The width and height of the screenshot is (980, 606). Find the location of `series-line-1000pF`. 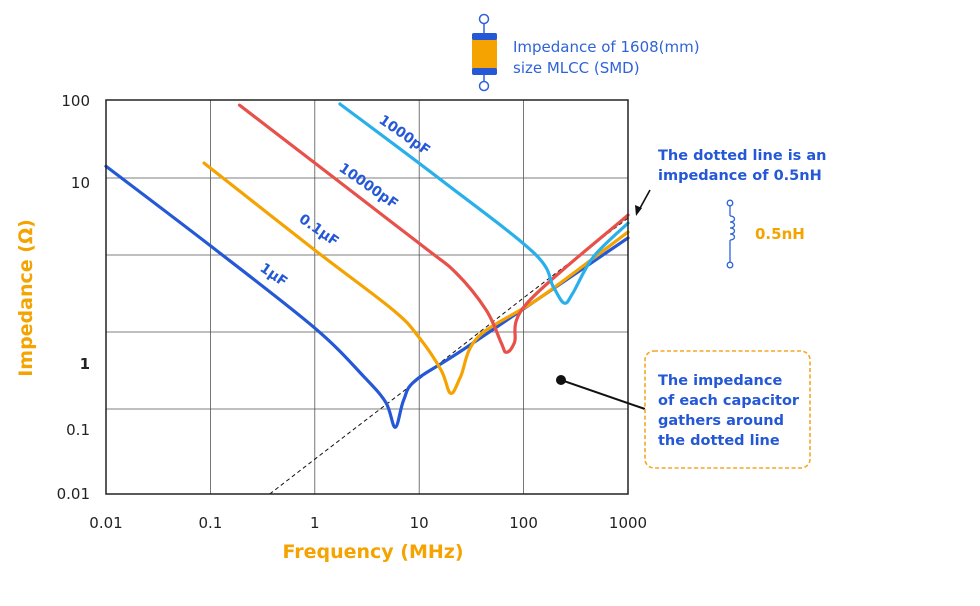

series-line-1000pF is located at coordinates (484, 203).